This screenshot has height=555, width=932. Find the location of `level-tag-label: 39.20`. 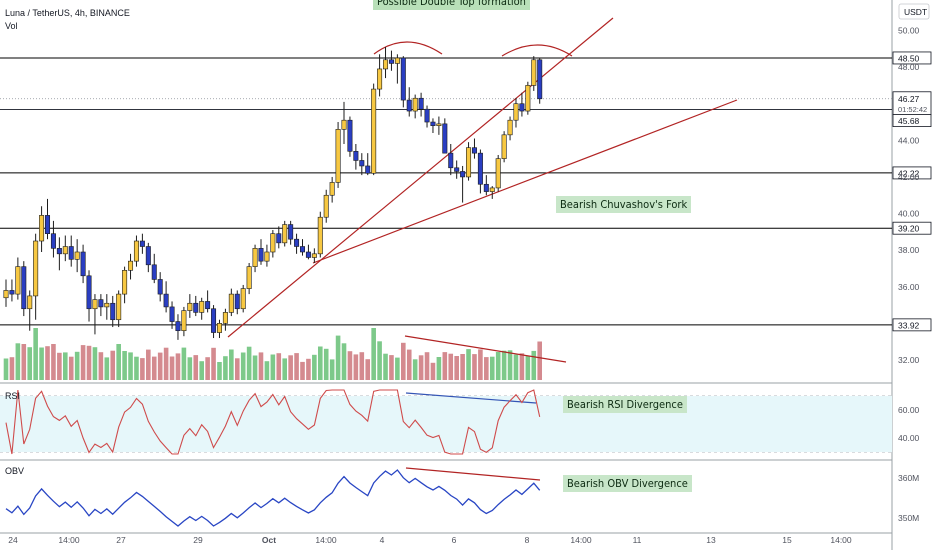

level-tag-label: 39.20 is located at coordinates (909, 229).